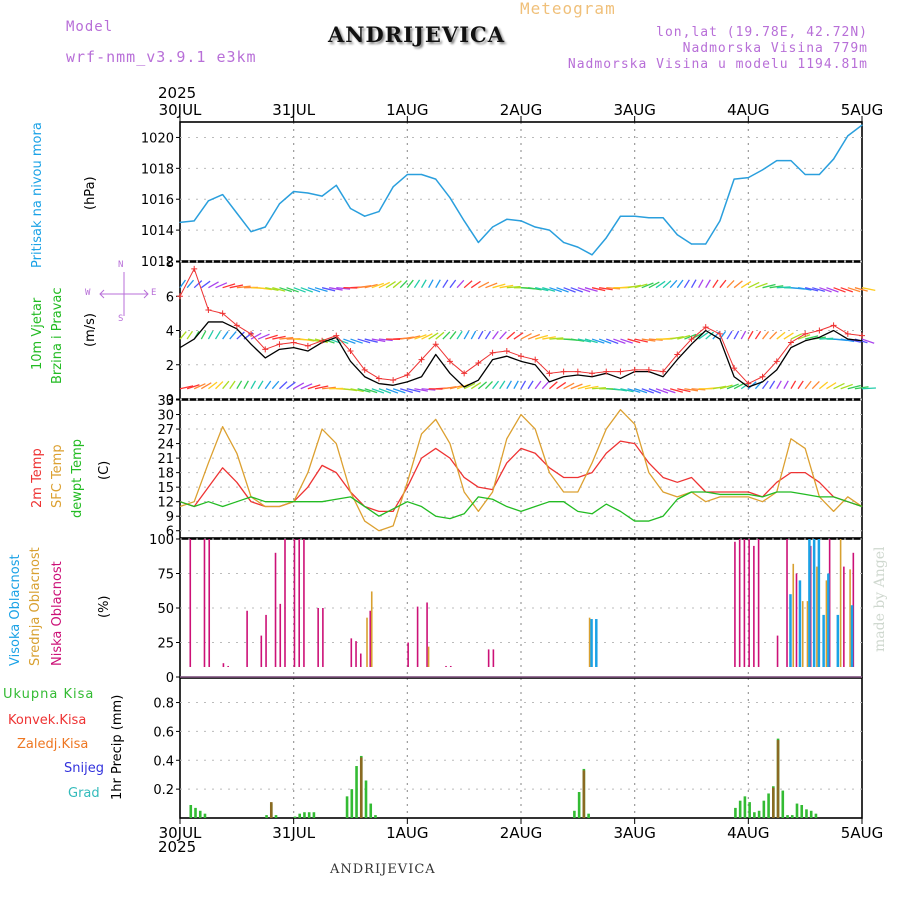 This screenshot has width=900, height=900. What do you see at coordinates (170, 678) in the screenshot?
I see `y-tick-label-p3: 0` at bounding box center [170, 678].